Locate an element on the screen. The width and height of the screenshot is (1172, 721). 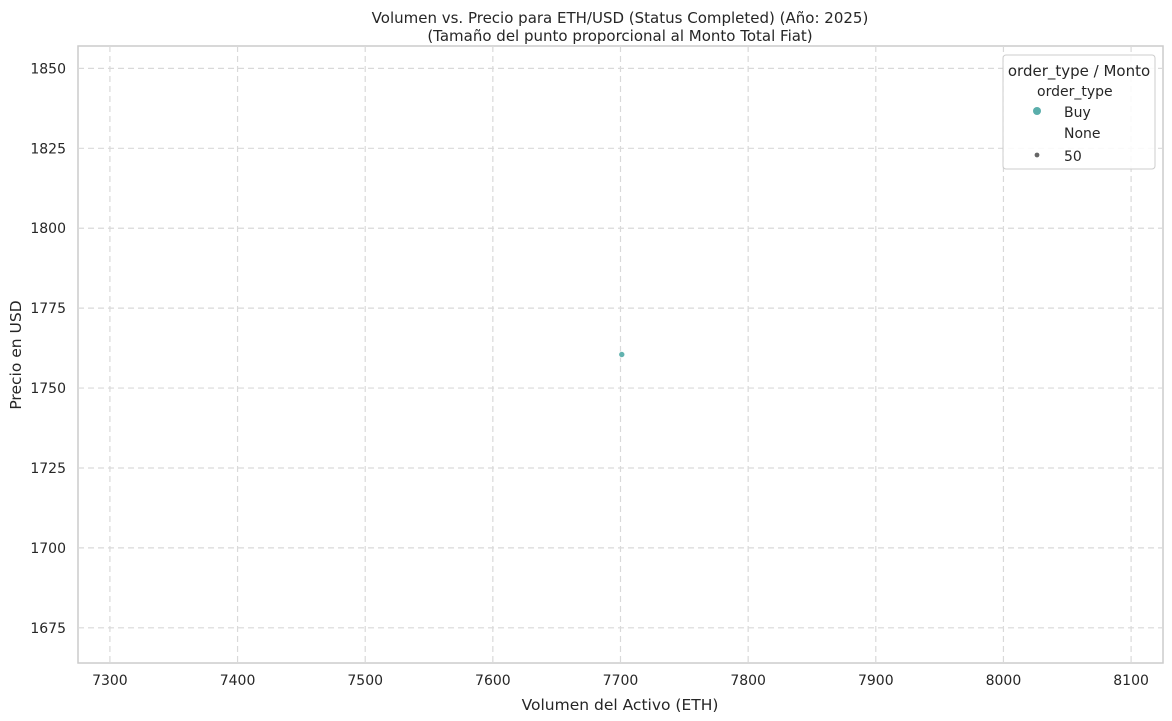
y-tick-label: 1700 is located at coordinates (48, 549).